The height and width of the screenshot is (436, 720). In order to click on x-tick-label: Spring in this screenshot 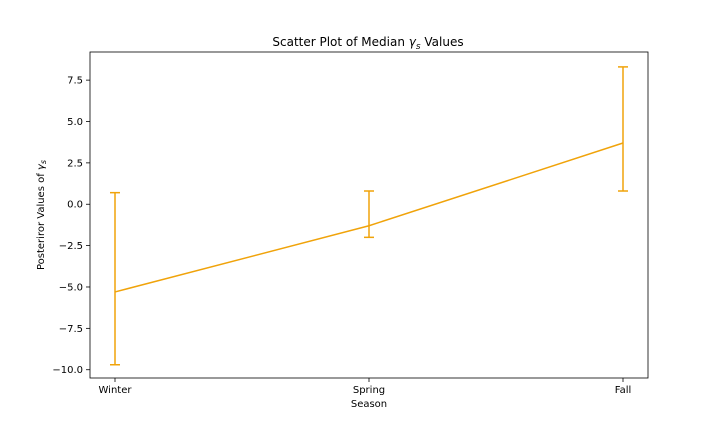, I will do `click(369, 390)`.